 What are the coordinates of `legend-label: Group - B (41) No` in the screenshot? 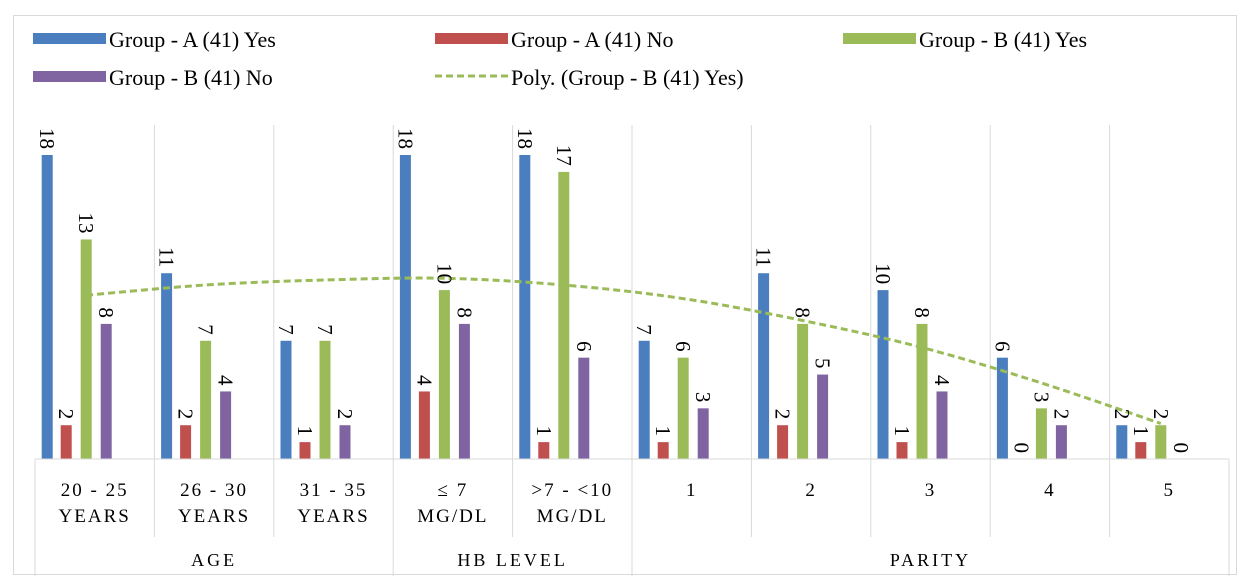 It's located at (191, 77).